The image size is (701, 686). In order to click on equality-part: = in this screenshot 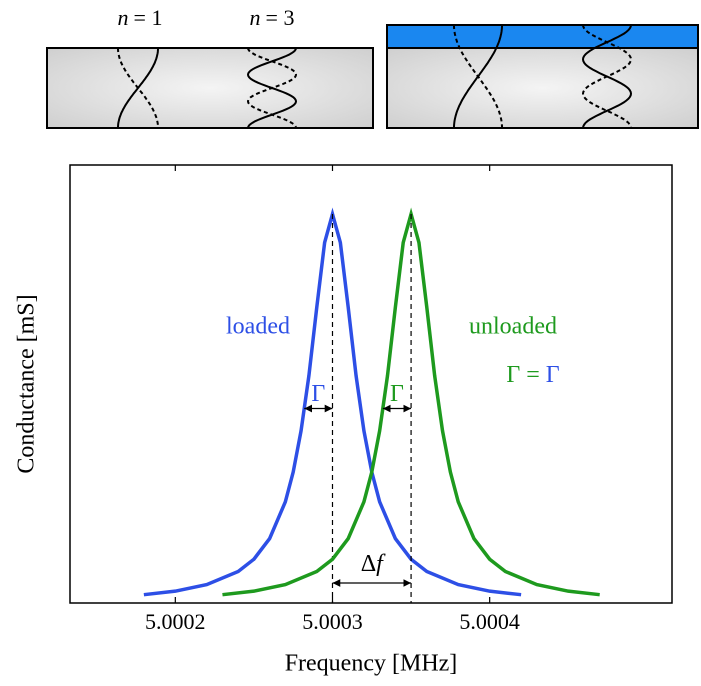, I will do `click(533, 375)`.